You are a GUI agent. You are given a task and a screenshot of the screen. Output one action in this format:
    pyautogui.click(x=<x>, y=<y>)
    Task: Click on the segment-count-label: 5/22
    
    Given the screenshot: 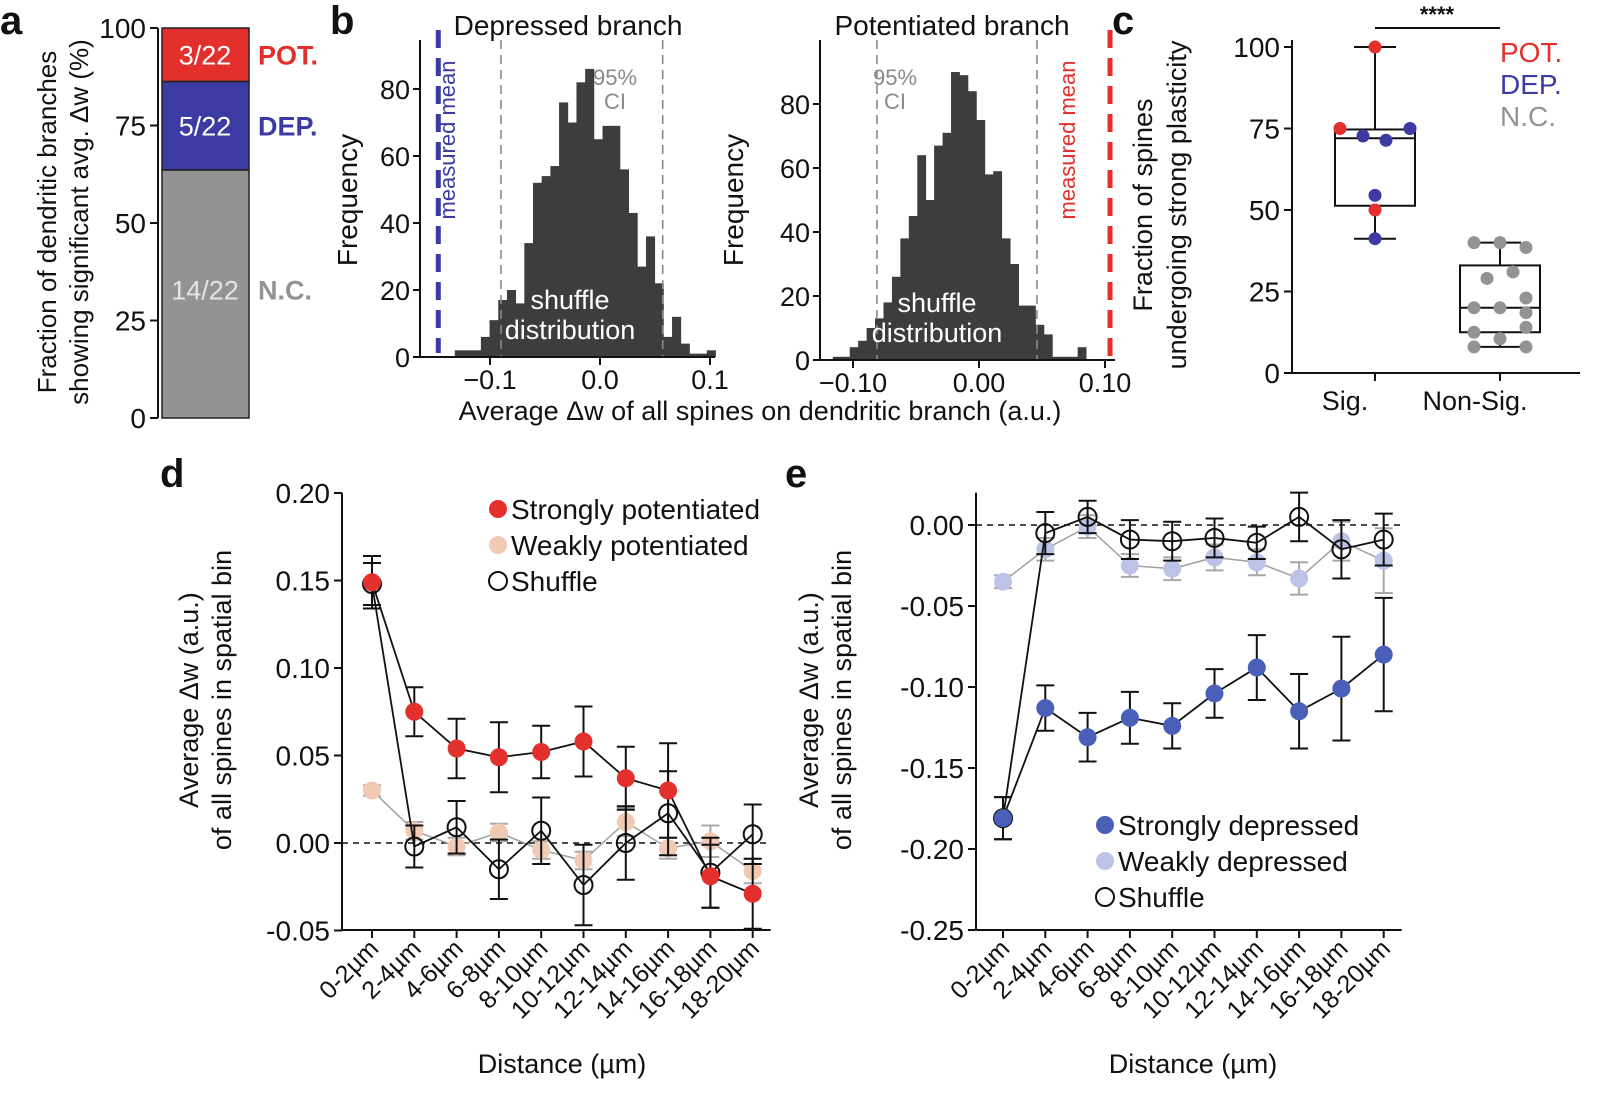 What is the action you would take?
    pyautogui.click(x=205, y=127)
    